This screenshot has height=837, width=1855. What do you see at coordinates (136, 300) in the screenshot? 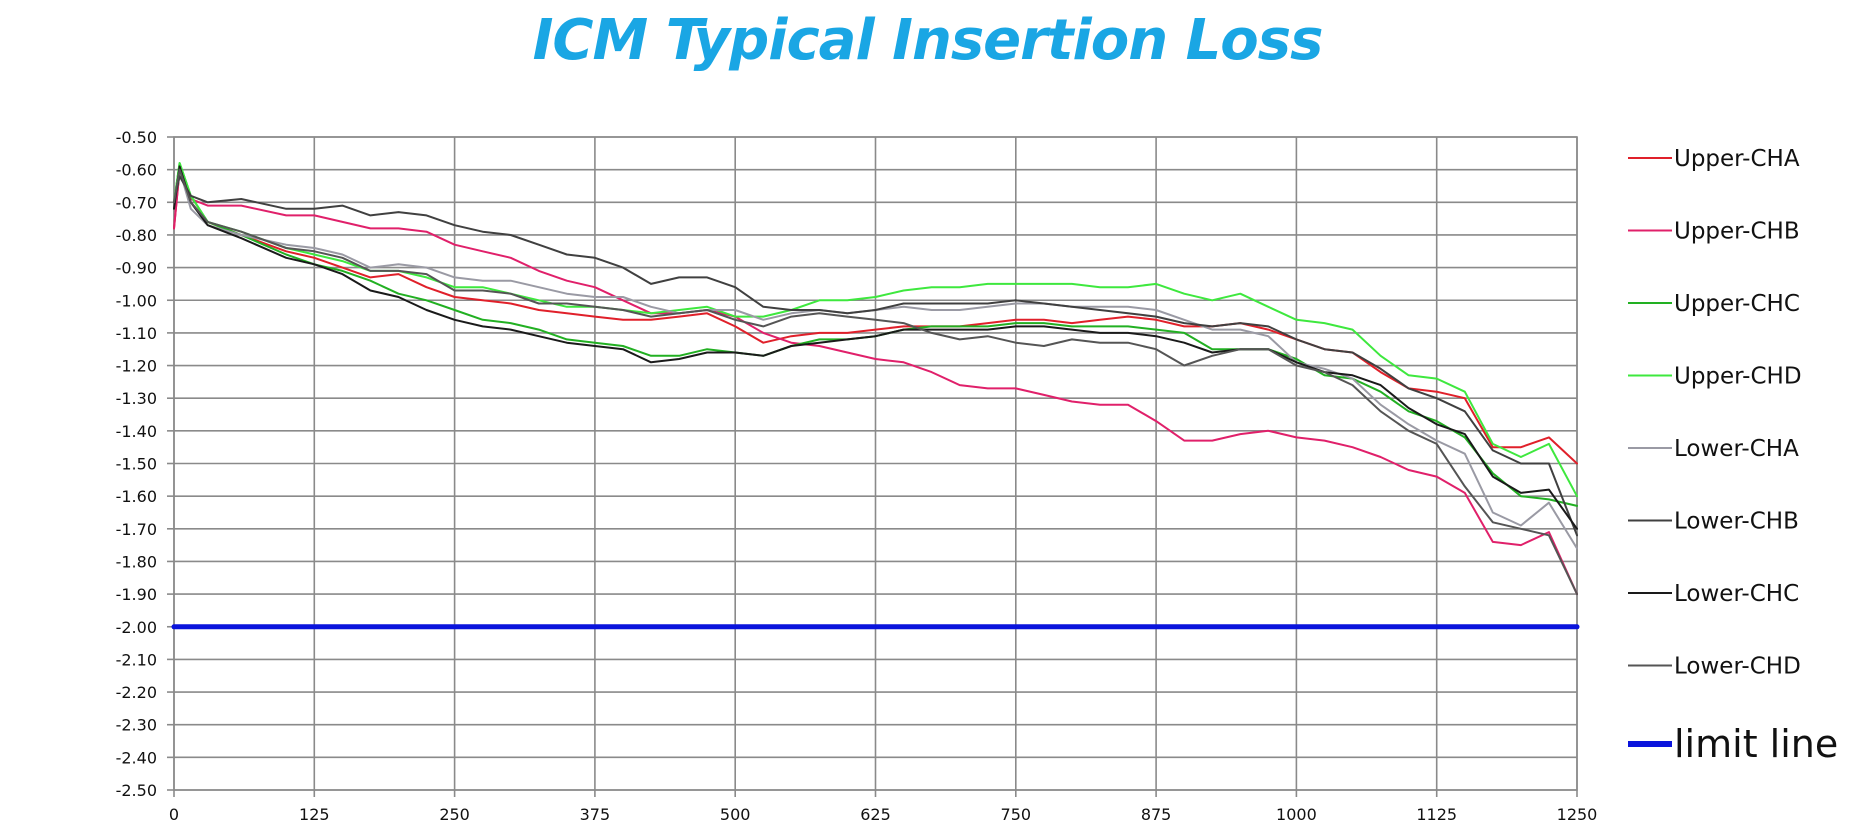
I see `y-tick-label: -1.00` at bounding box center [136, 300].